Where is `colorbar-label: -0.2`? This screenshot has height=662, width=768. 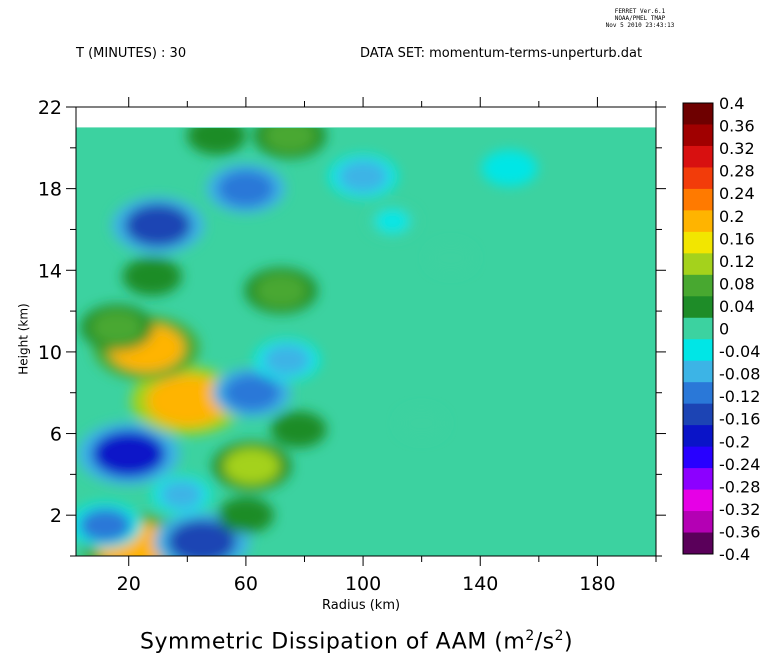
colorbar-label: -0.2 is located at coordinates (734, 441).